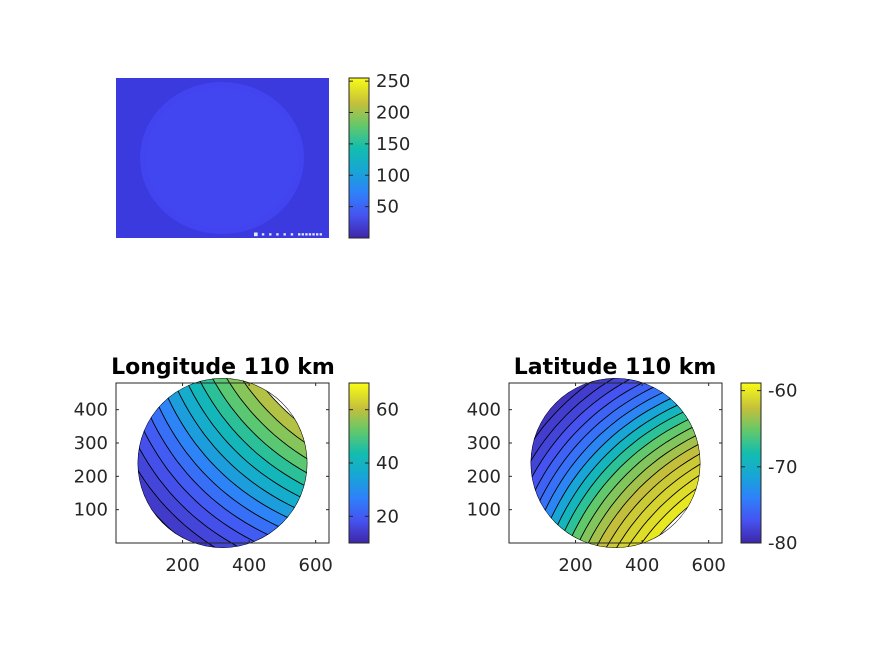 The image size is (891, 645). What do you see at coordinates (484, 476) in the screenshot?
I see `latitude-y-tick-label: 200` at bounding box center [484, 476].